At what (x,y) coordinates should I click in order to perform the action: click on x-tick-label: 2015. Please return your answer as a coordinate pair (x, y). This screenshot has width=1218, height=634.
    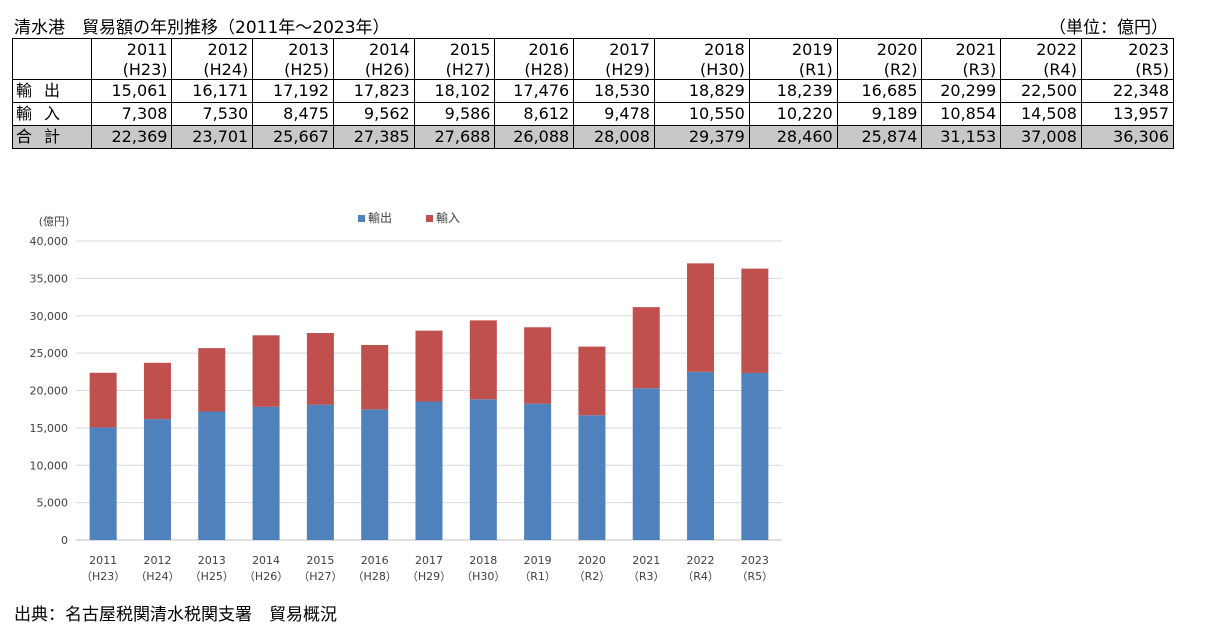
    Looking at the image, I should click on (320, 560).